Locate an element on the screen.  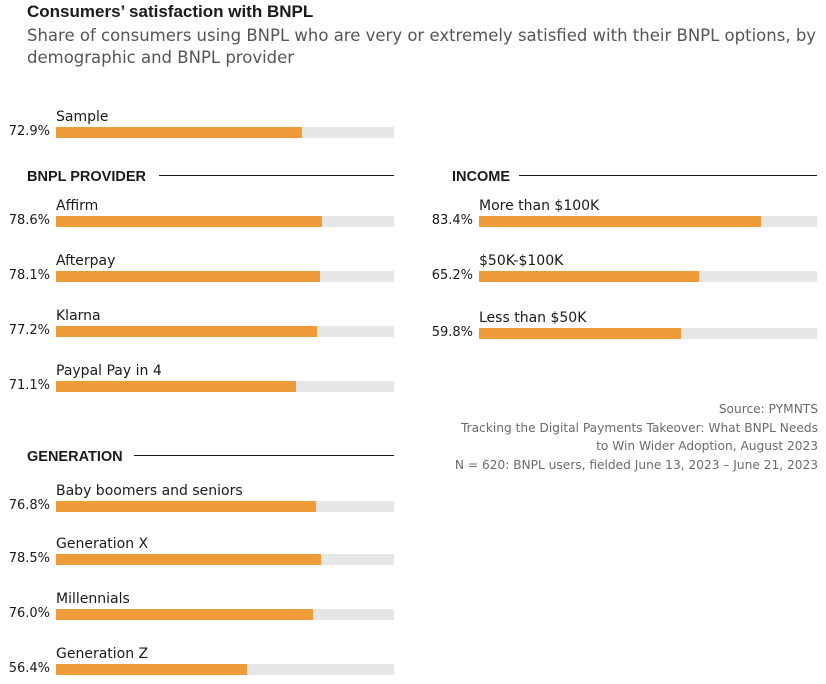
value-label: 72.9% is located at coordinates (29, 131).